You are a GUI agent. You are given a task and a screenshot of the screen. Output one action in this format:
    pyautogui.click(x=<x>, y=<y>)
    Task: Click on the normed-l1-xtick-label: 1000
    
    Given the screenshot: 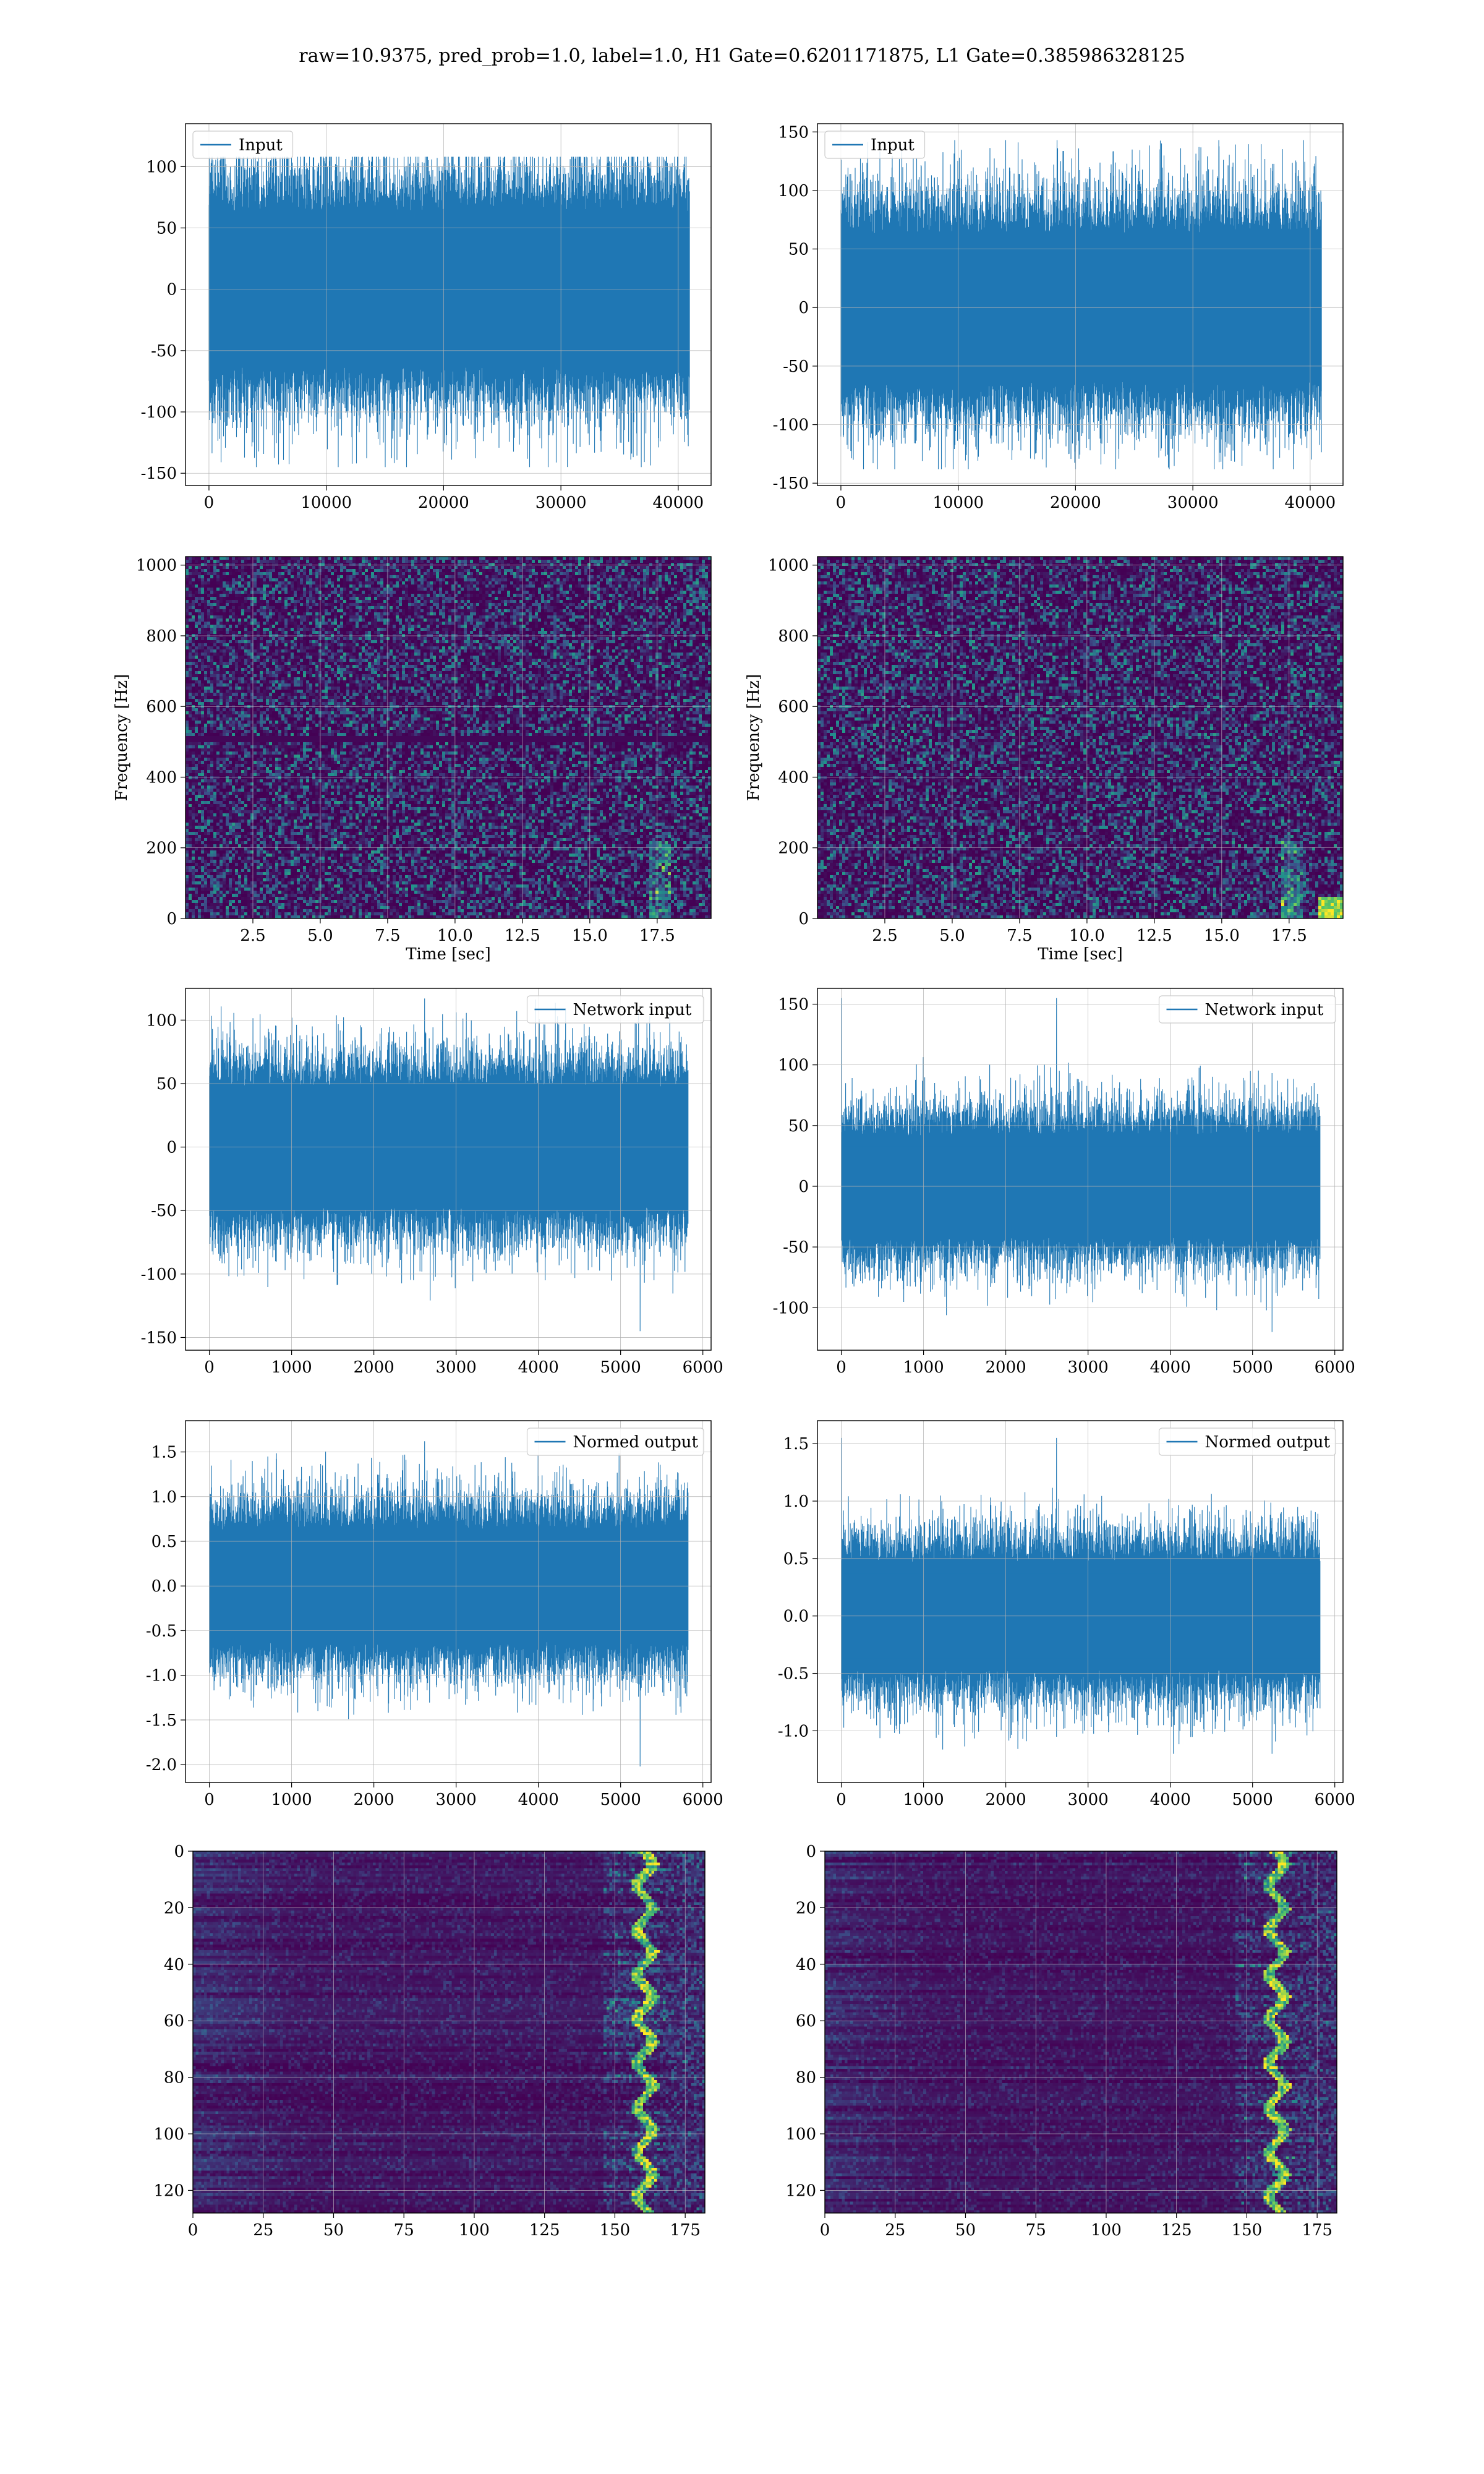 What is the action you would take?
    pyautogui.click(x=923, y=1800)
    